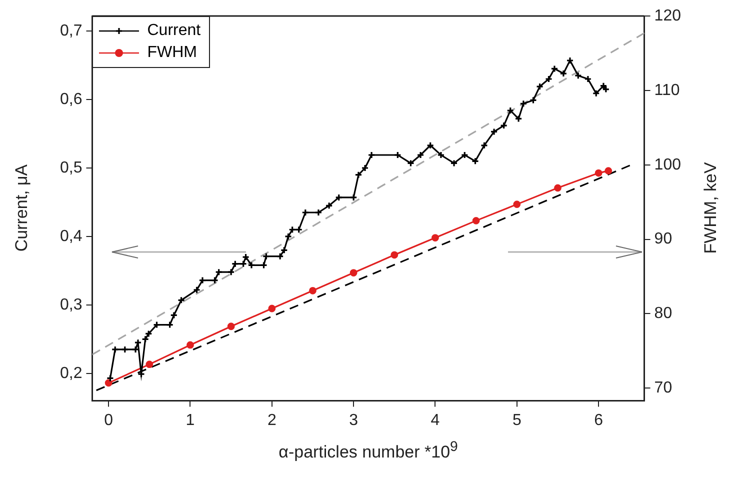 This screenshot has width=731, height=484. I want to click on x-tick-label: 4, so click(435, 420).